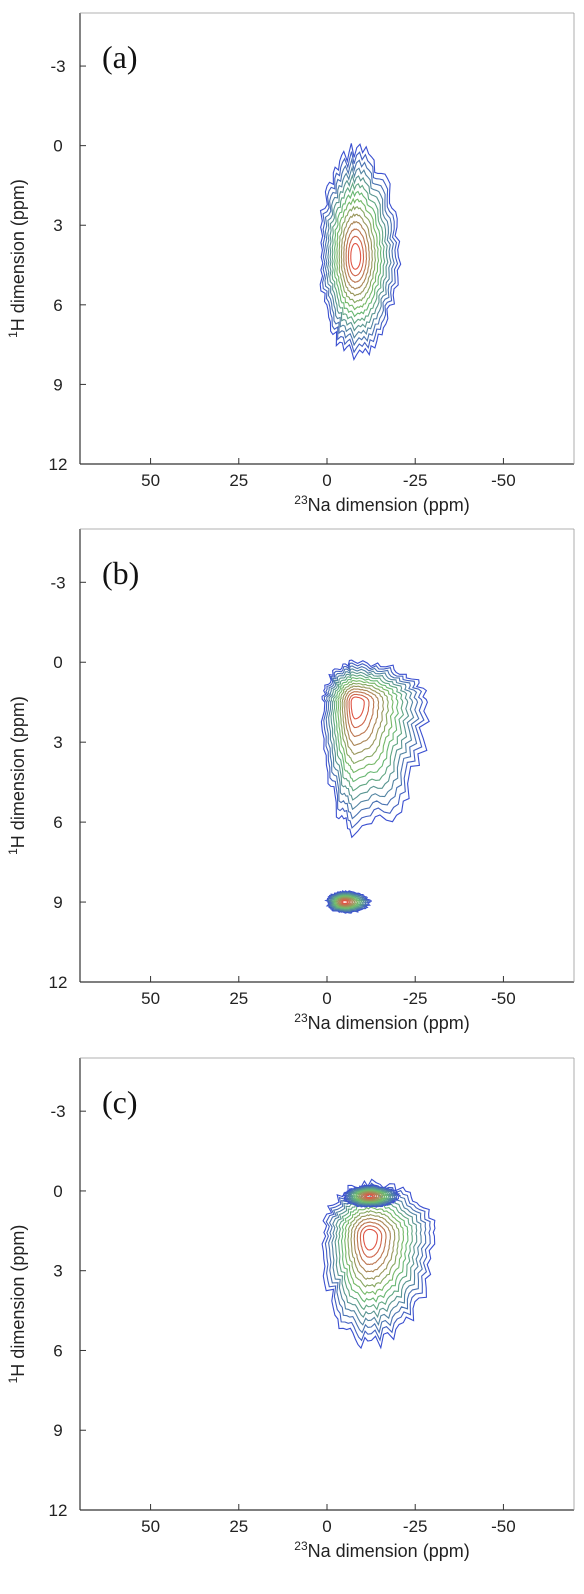 The image size is (584, 1594). Describe the element at coordinates (120, 57) in the screenshot. I see `panel-label: (a)` at that location.